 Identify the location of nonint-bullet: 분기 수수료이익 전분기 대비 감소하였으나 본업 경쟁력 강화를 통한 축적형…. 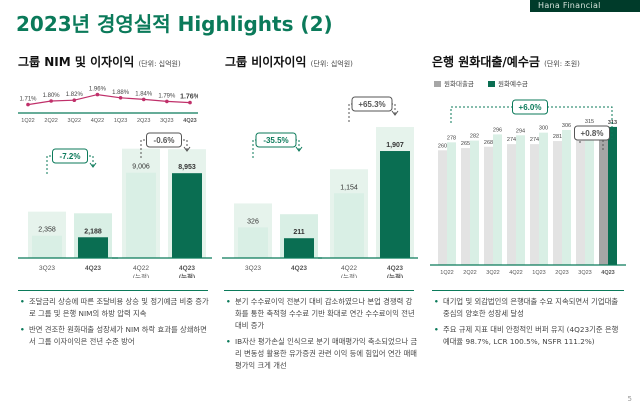
(322, 314).